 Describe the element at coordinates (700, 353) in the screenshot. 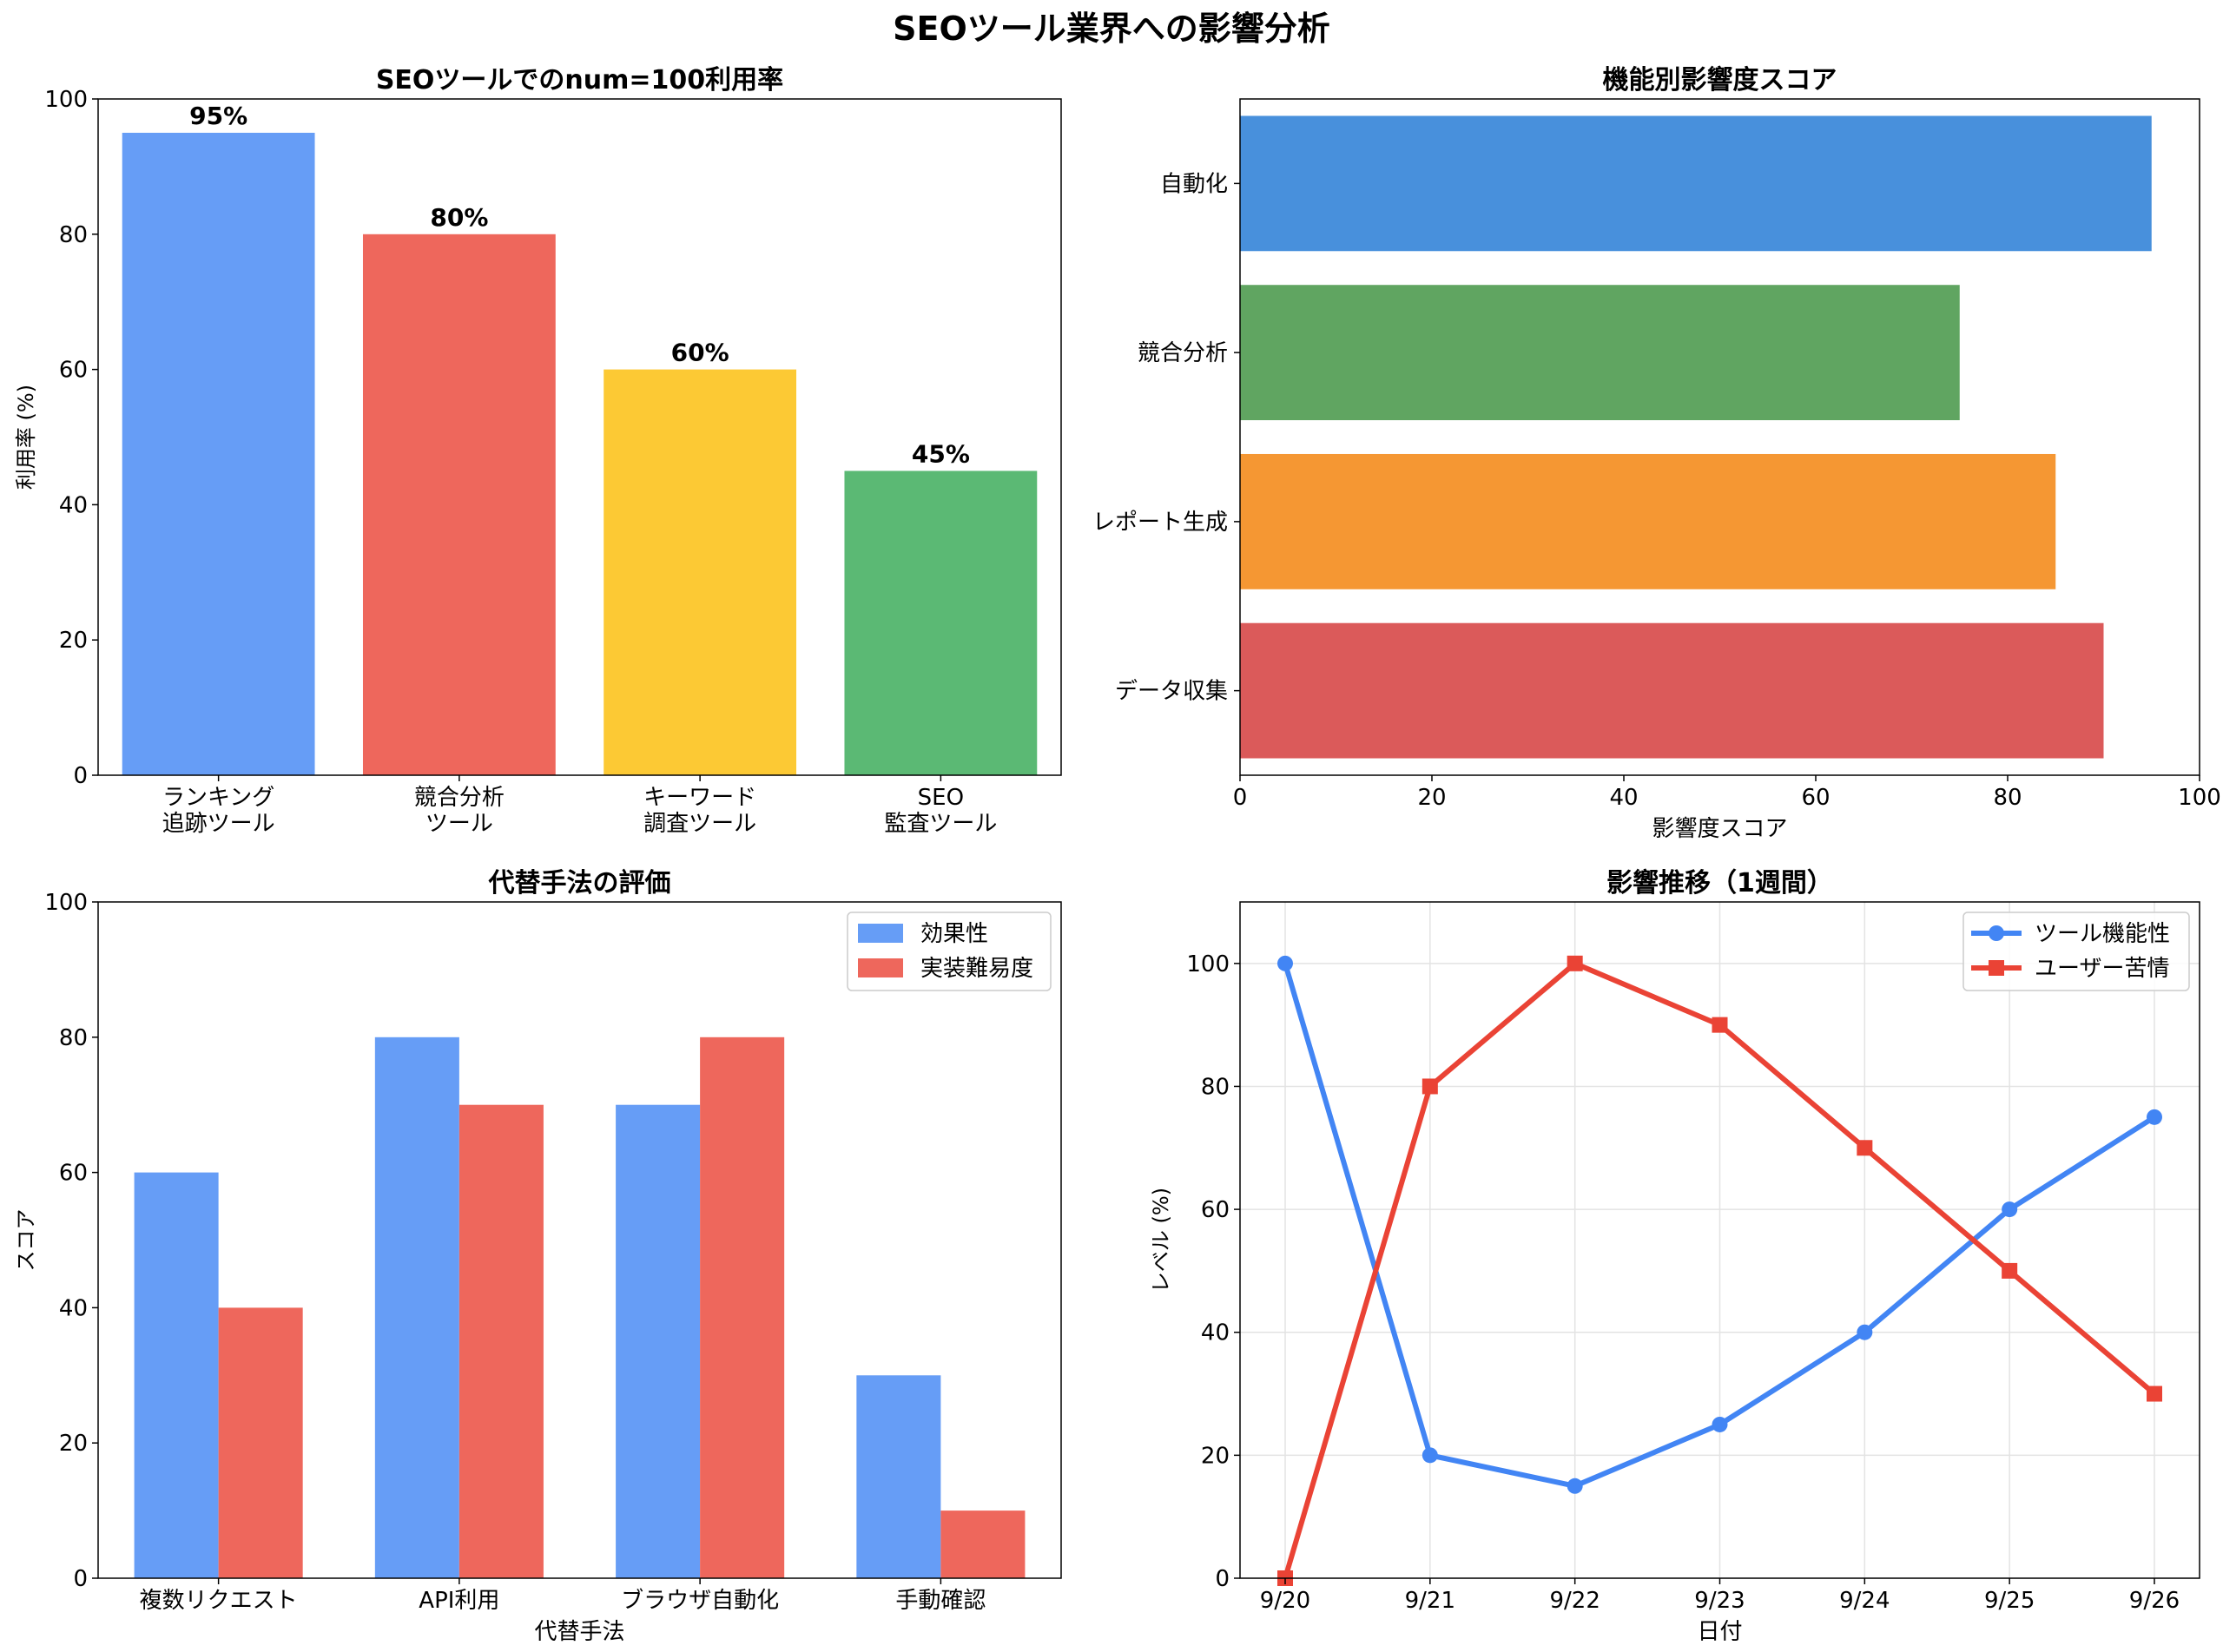

I see `data-label: 60%` at that location.